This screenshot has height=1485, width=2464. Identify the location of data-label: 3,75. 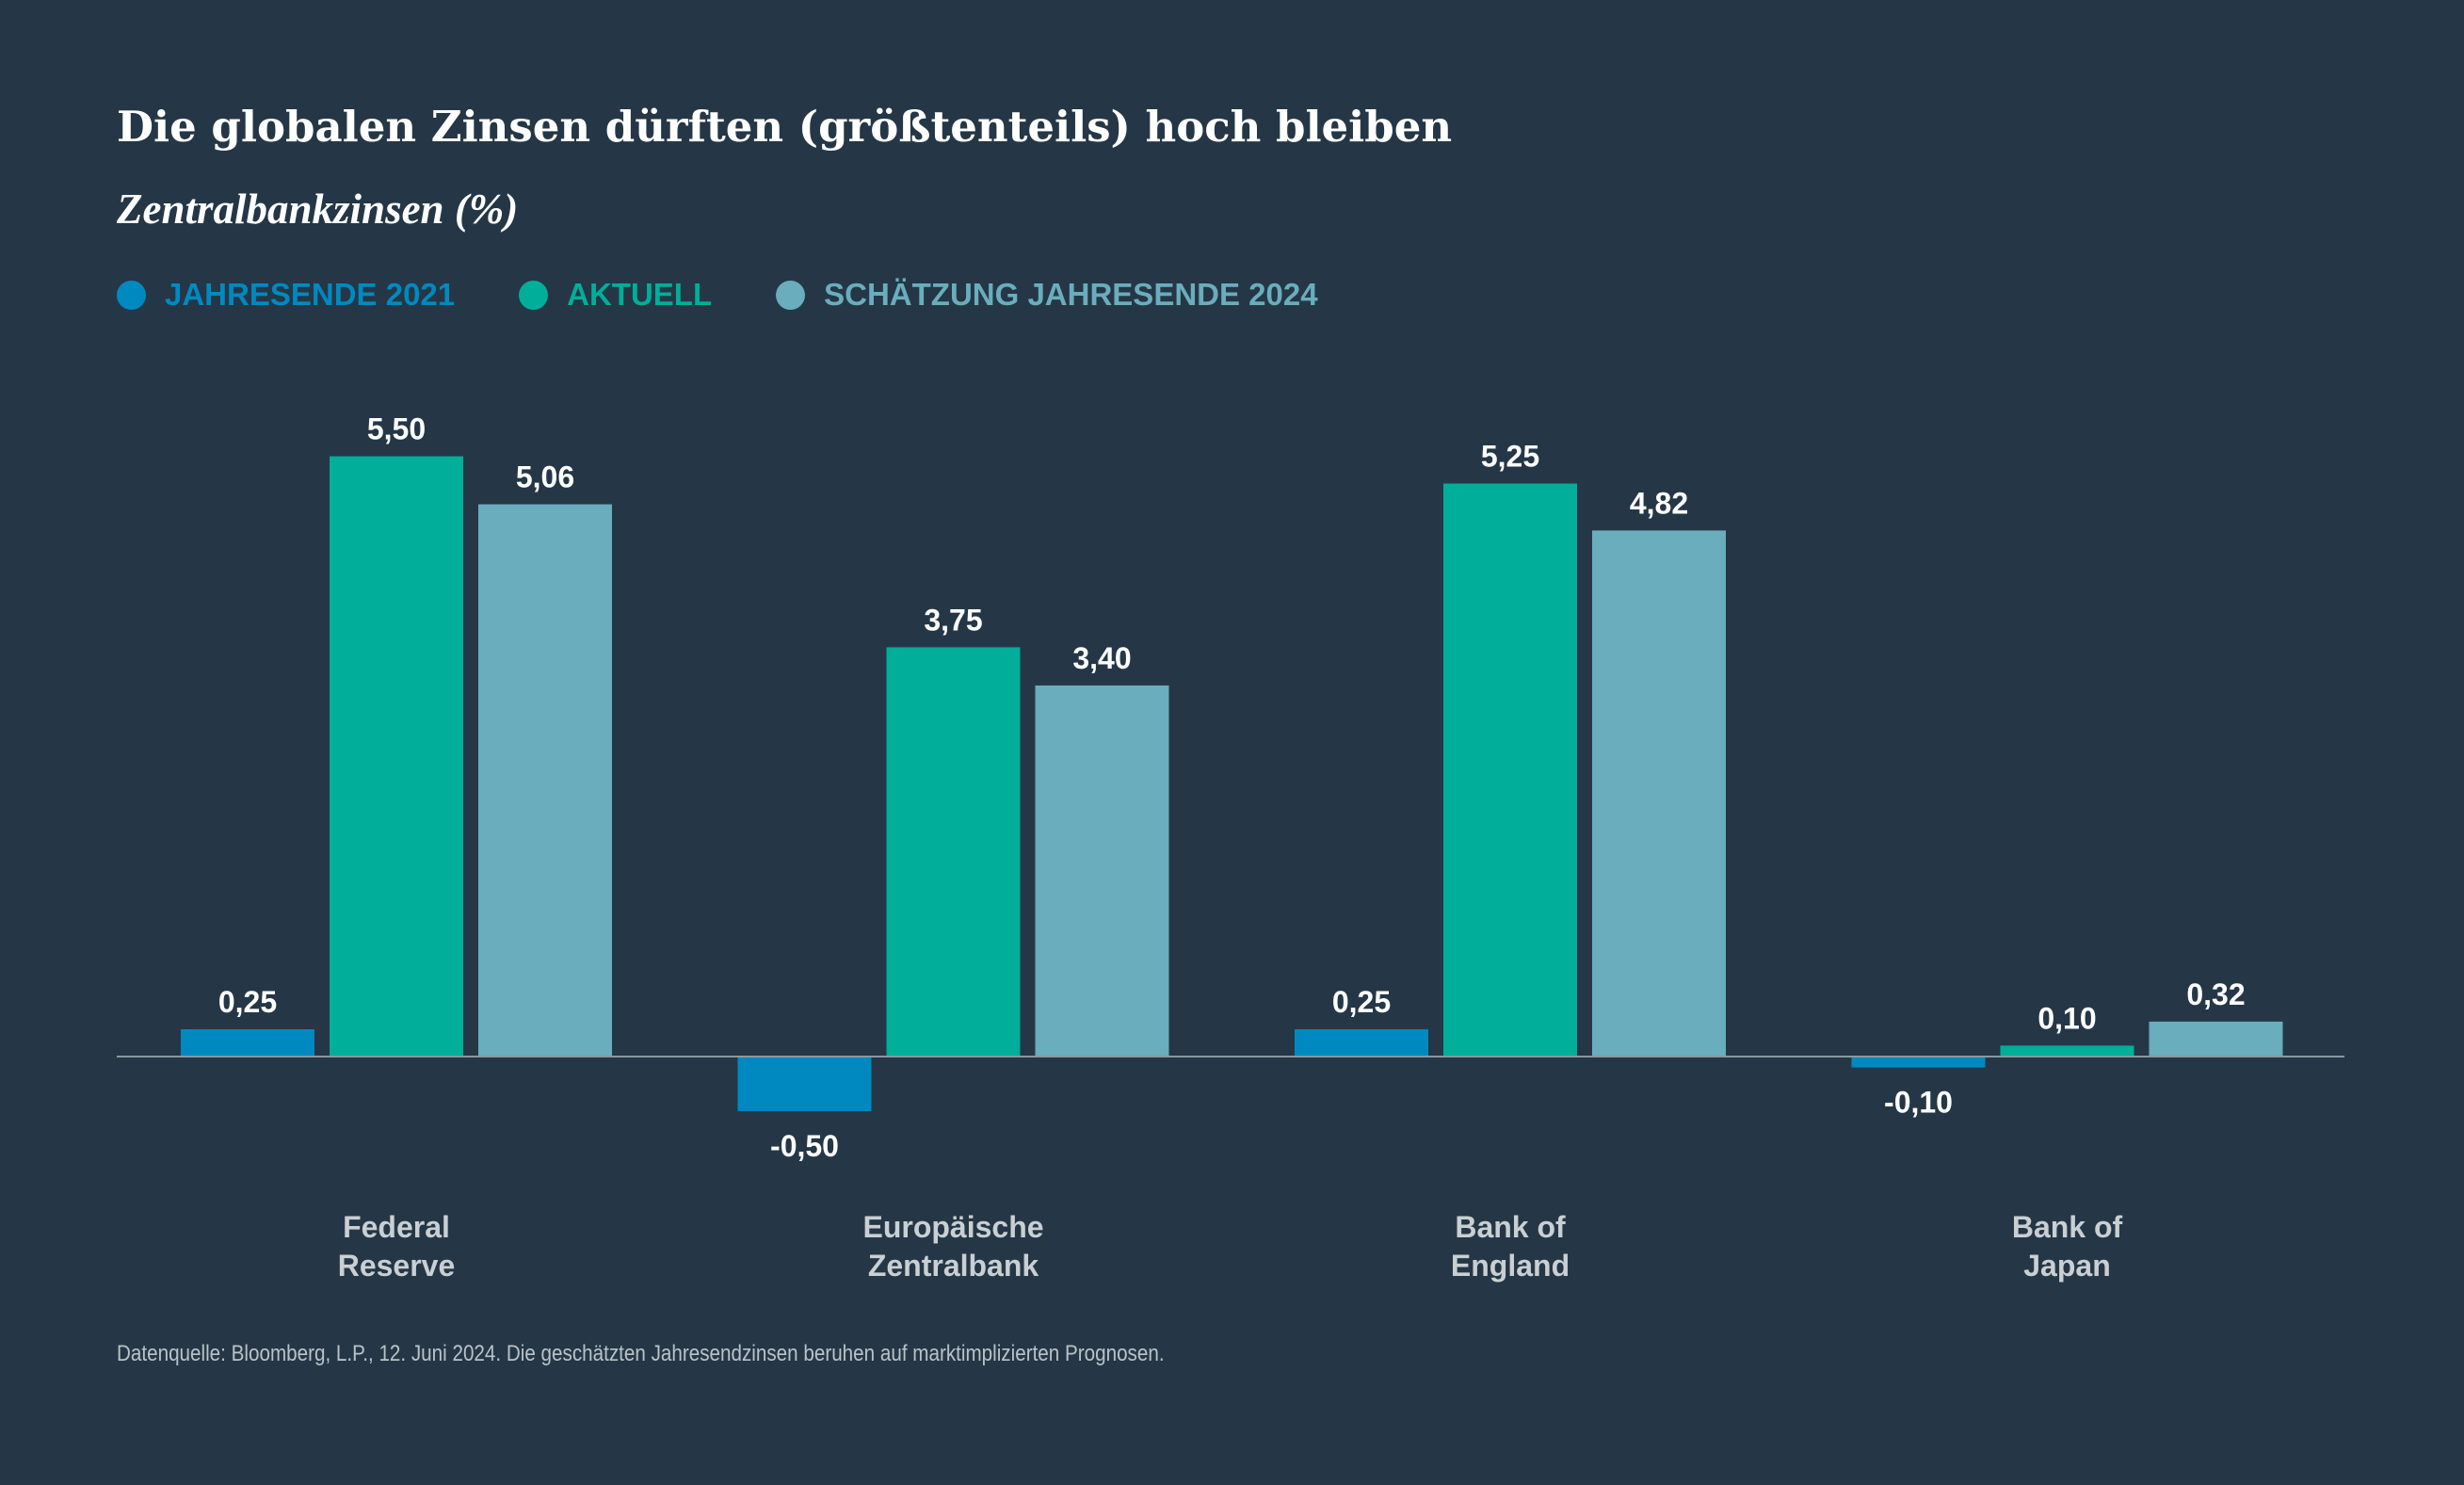
(953, 620).